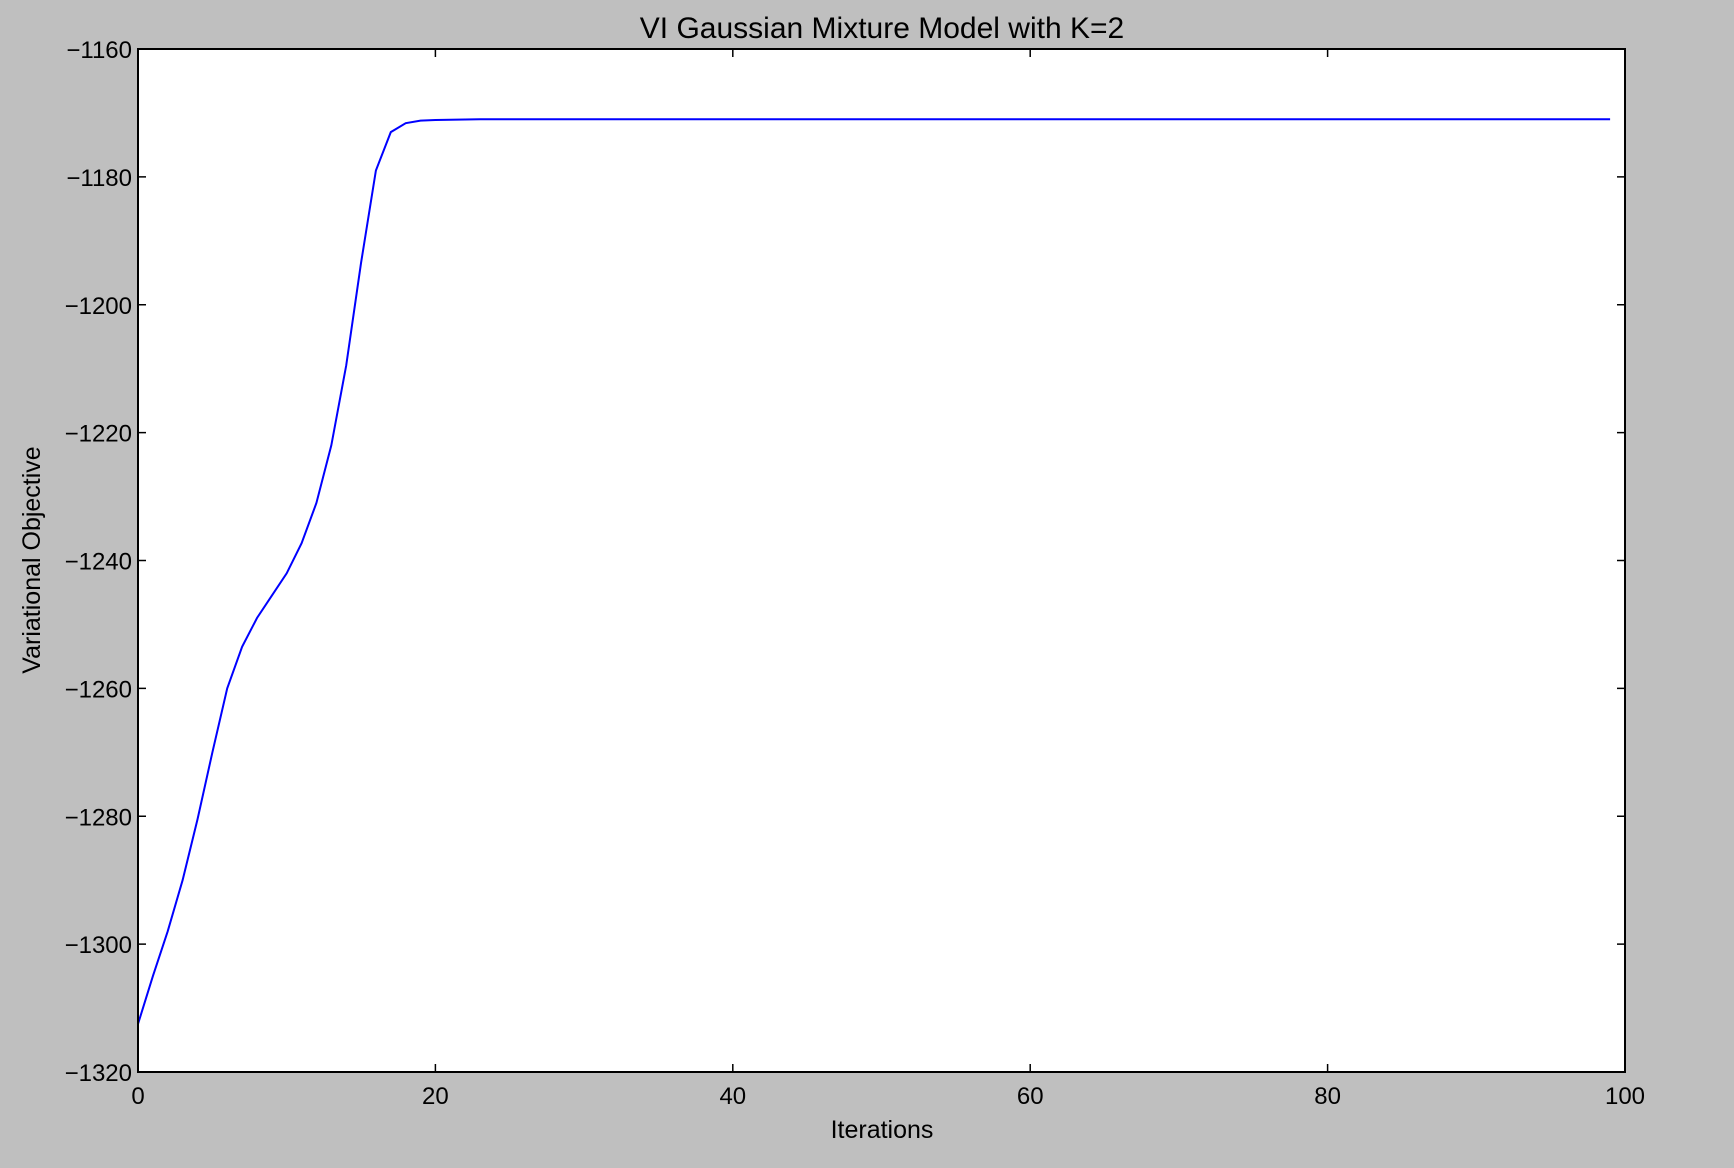  Describe the element at coordinates (98, 817) in the screenshot. I see `y-tick-label: −1280` at that location.